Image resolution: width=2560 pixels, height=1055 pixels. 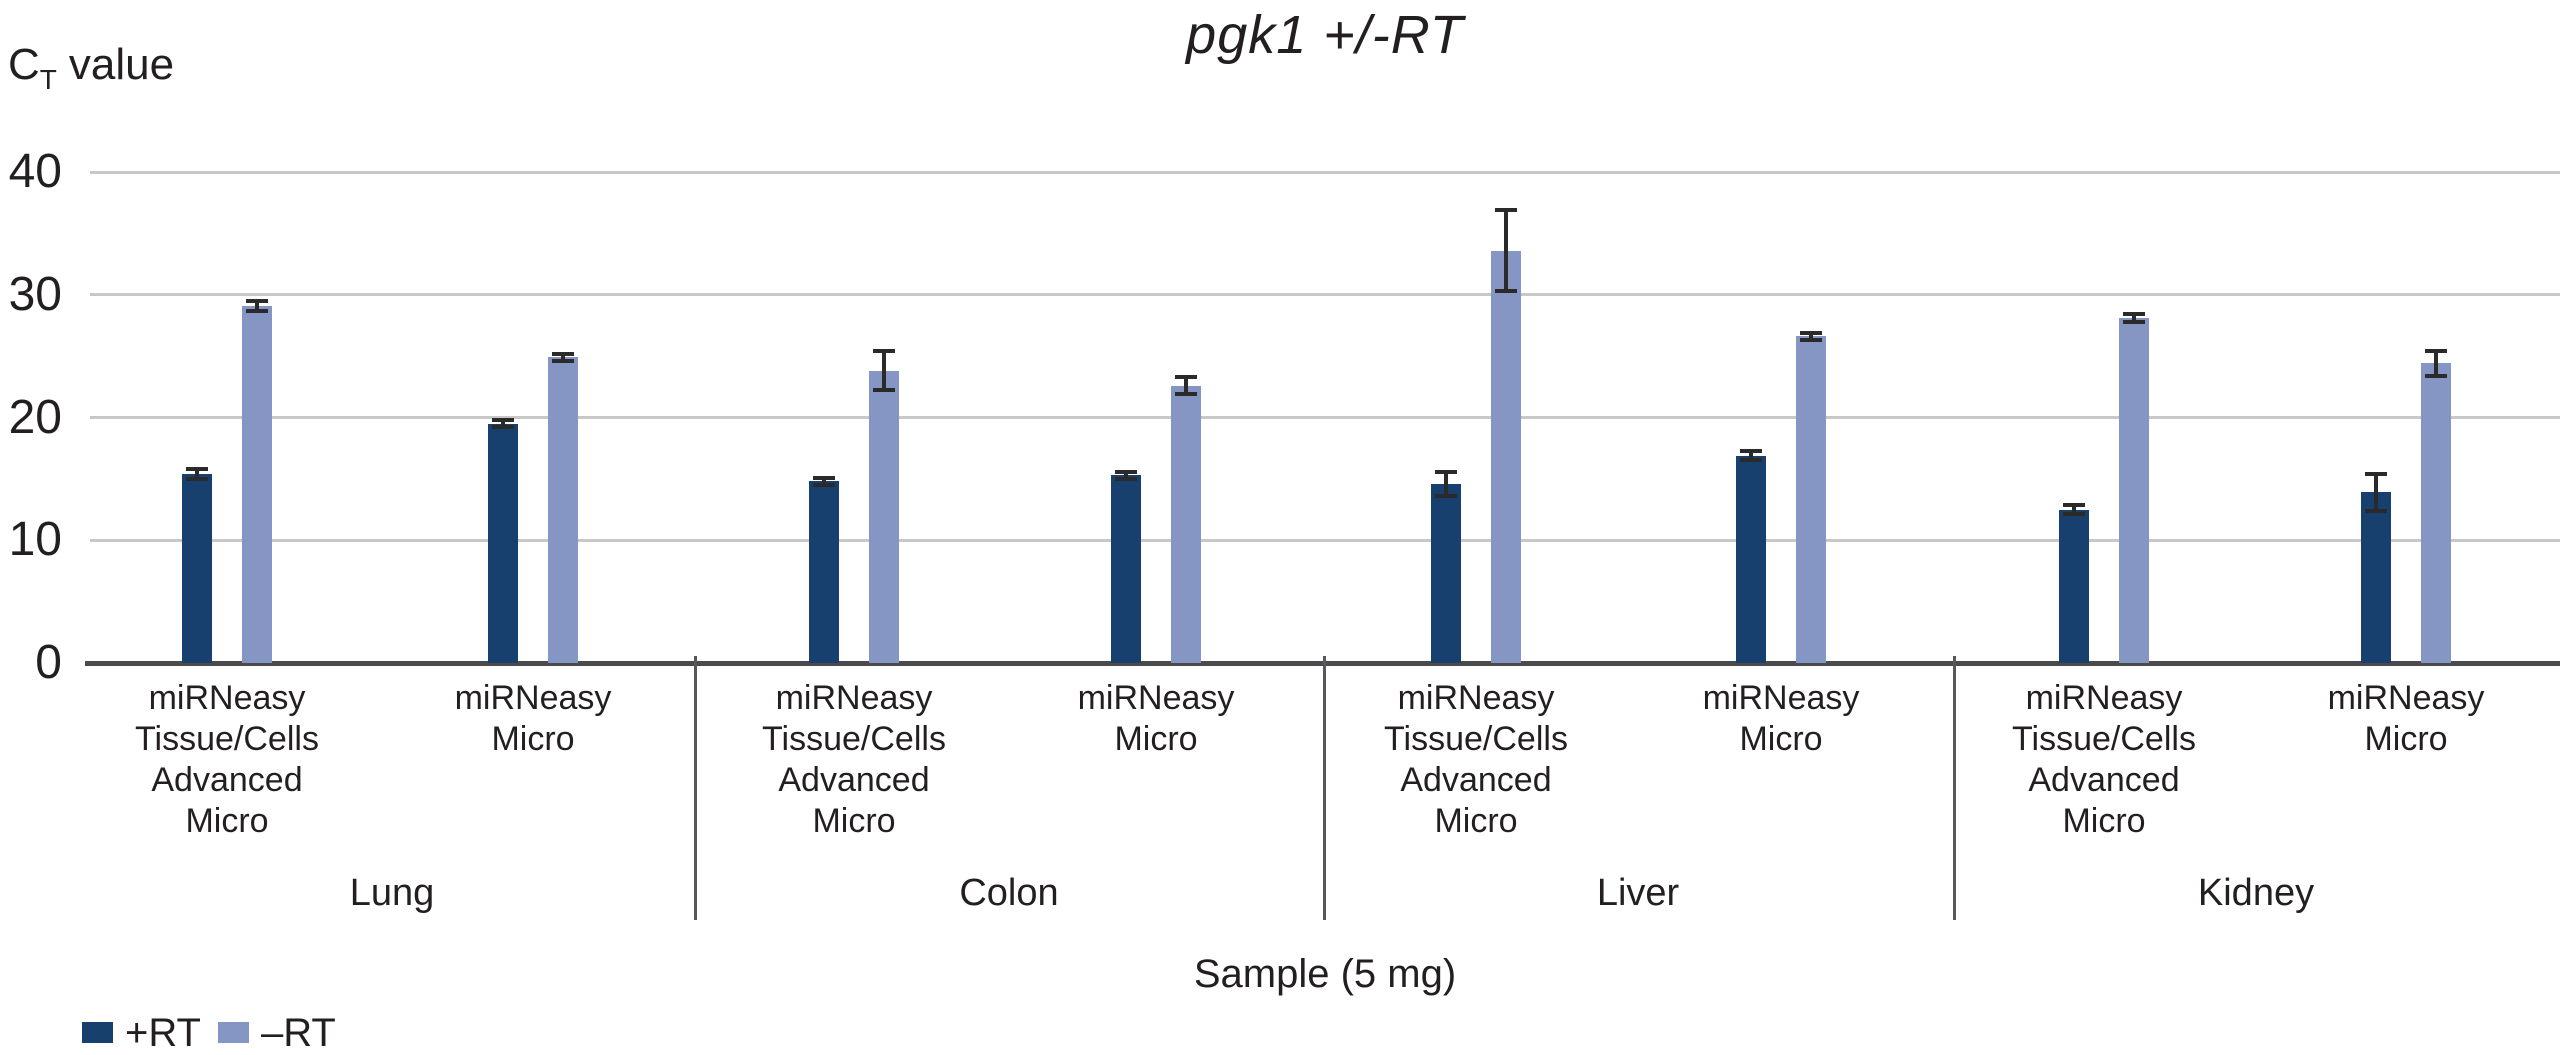 I want to click on x-axis-title: Sample (5 mg), so click(x=1325, y=974).